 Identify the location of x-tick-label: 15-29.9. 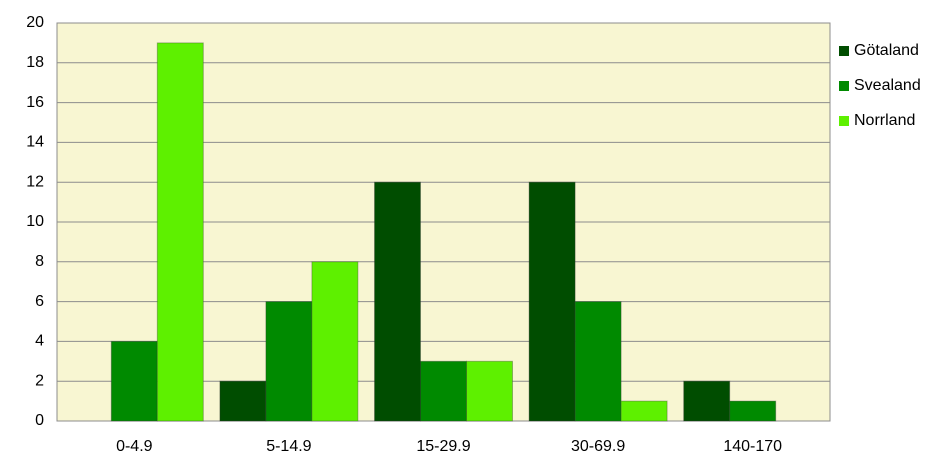
(443, 446).